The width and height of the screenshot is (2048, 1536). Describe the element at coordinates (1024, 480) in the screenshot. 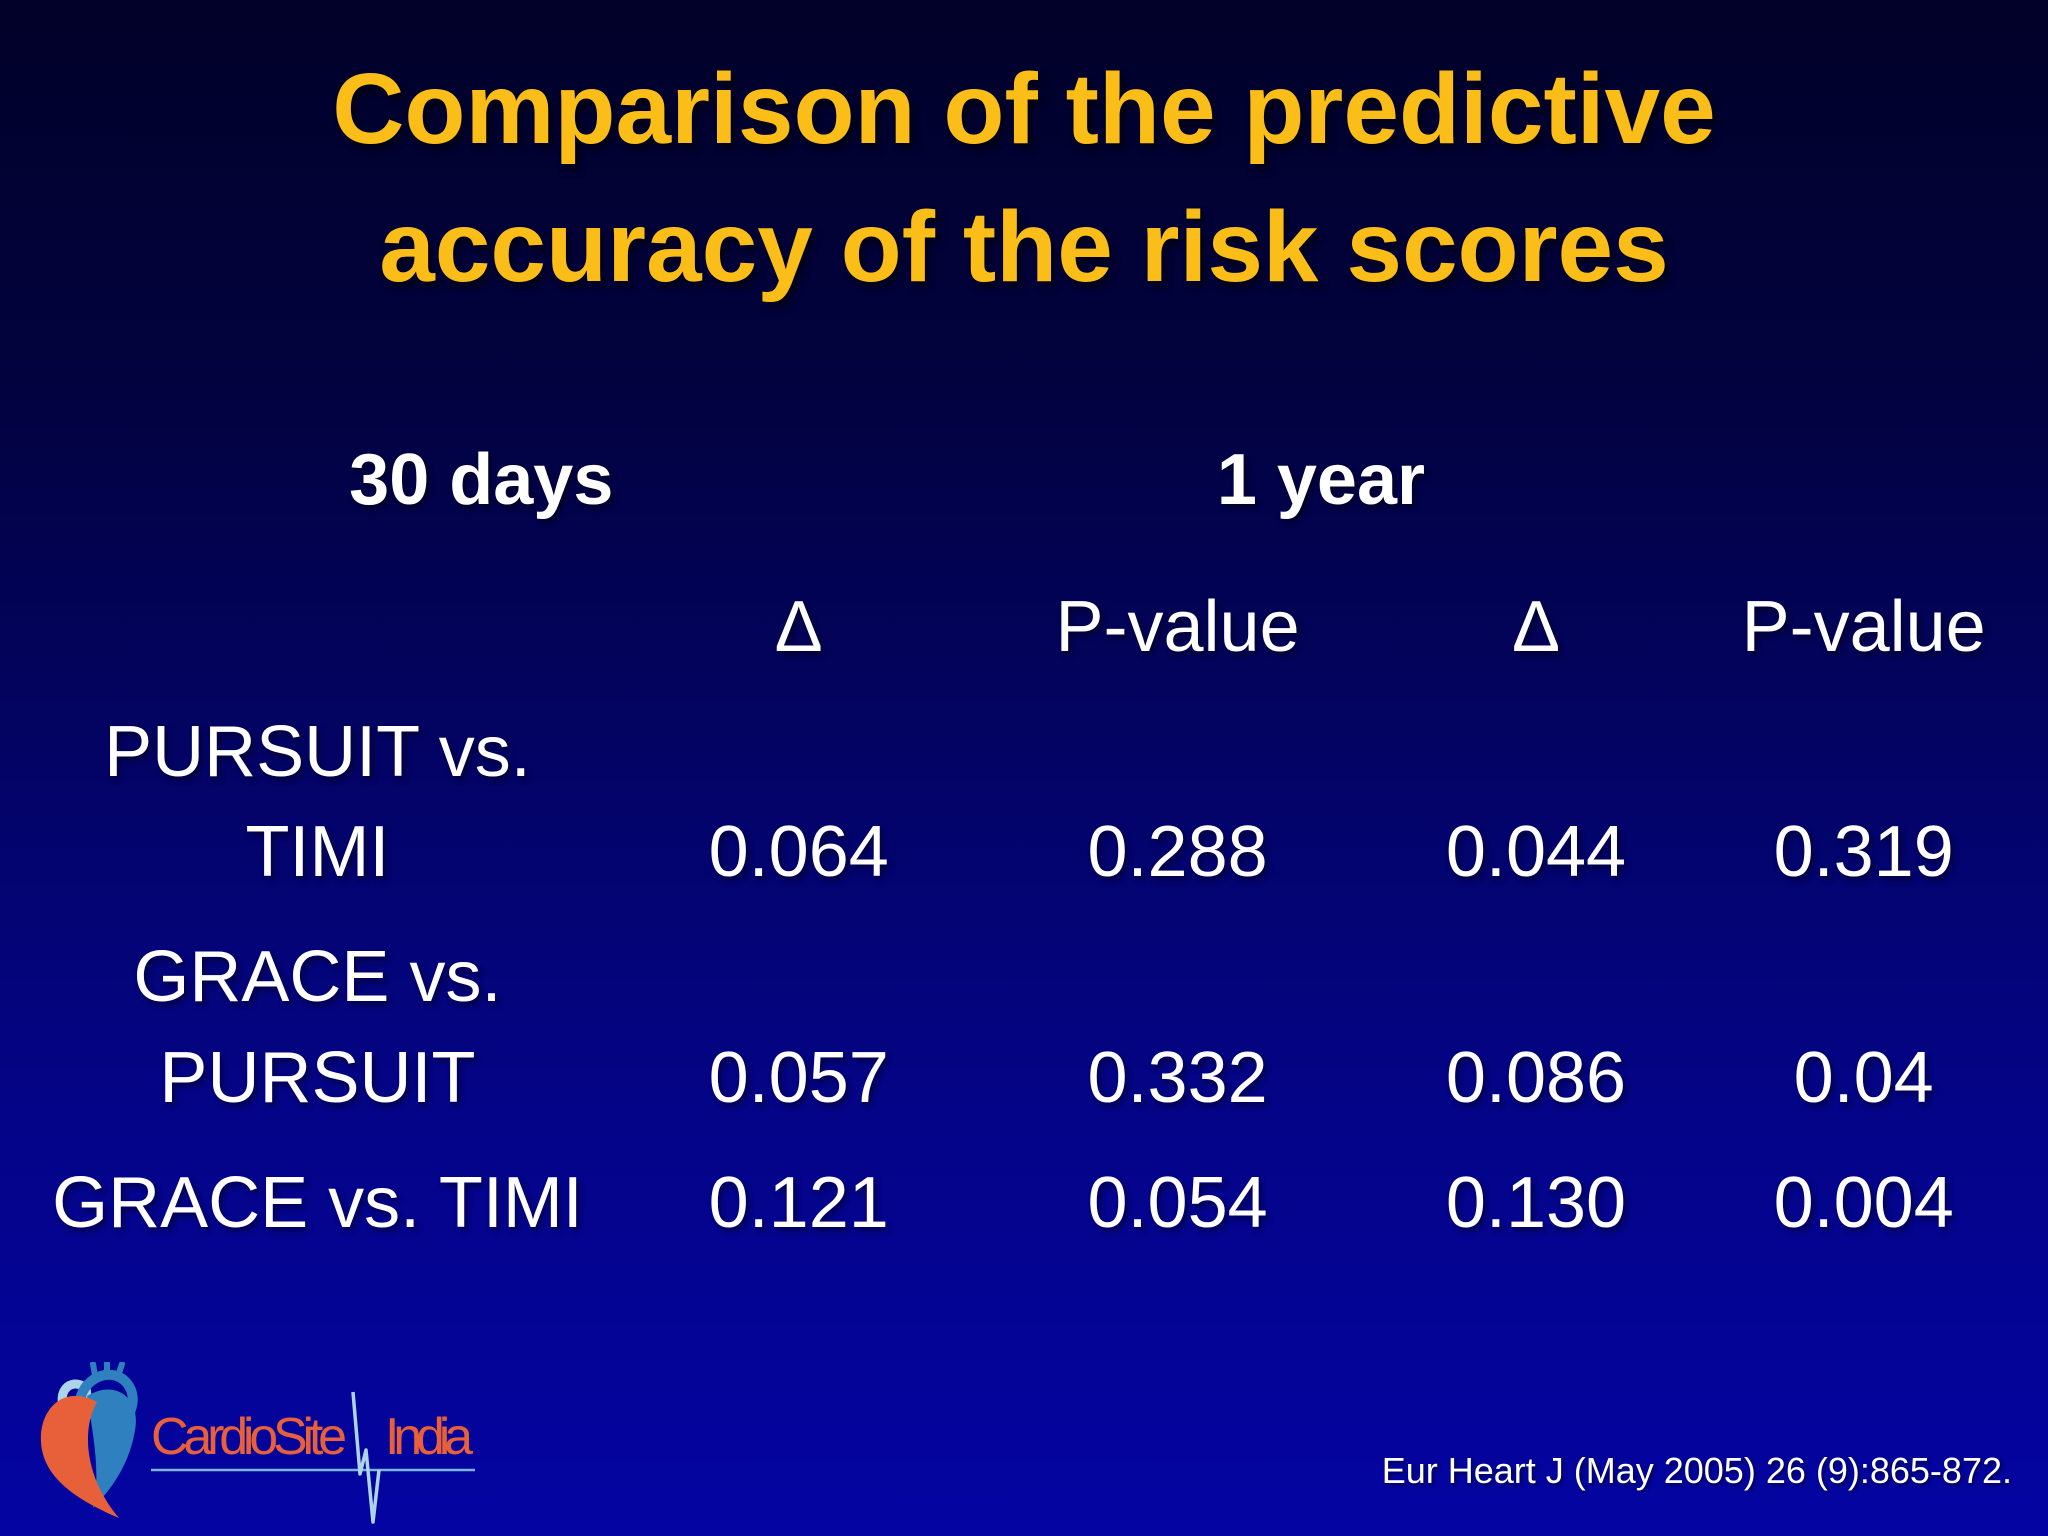

I see `table-group-header-row: 30 days 1 year` at that location.